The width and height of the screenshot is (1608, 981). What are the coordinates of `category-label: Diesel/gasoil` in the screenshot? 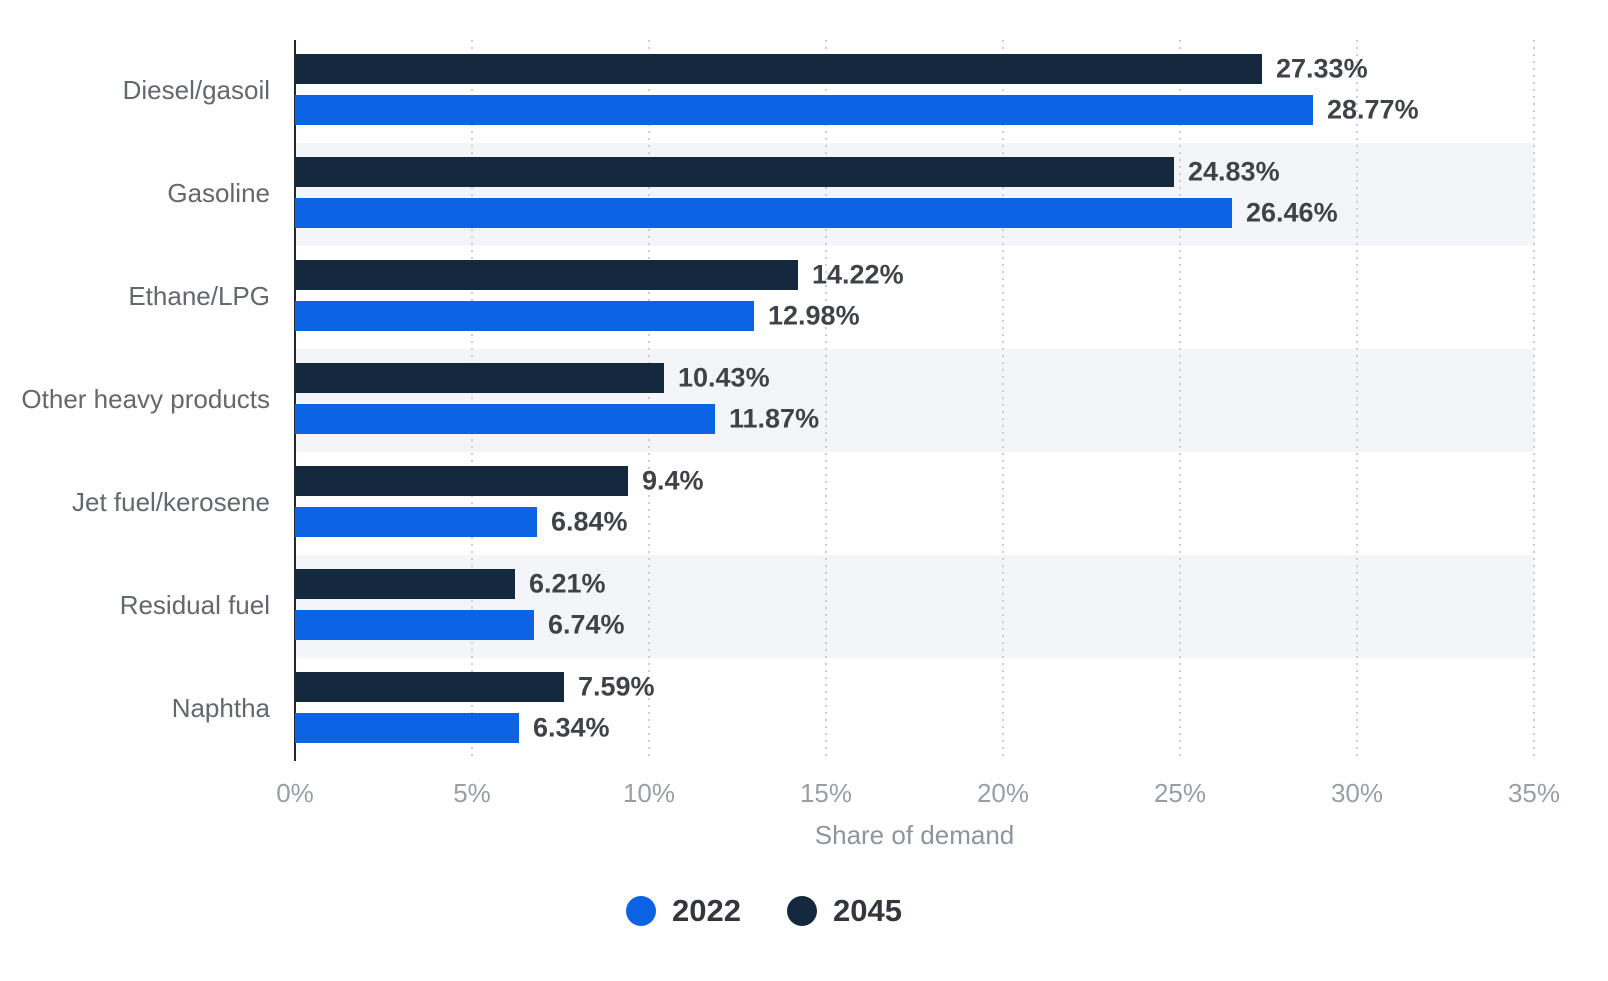 It's located at (196, 90).